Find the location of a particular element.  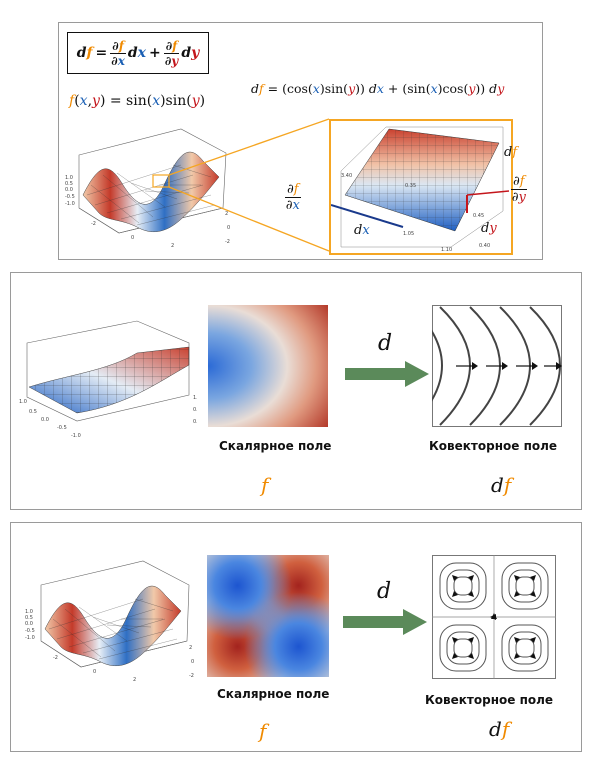

operator-d-1: d is located at coordinates (385, 343).